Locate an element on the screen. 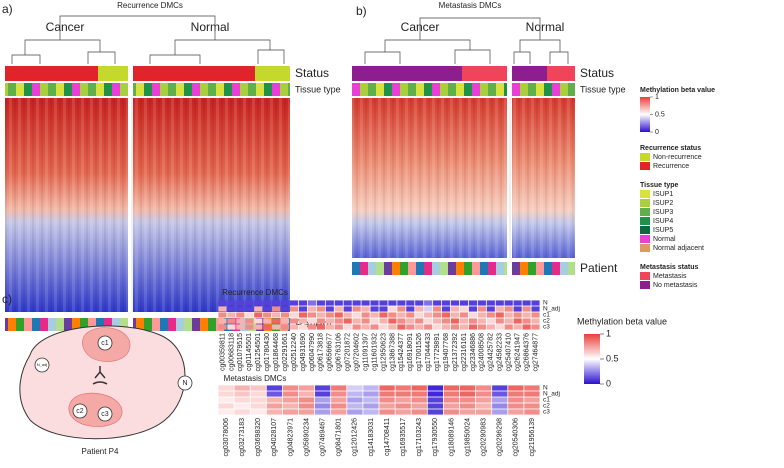 This screenshot has width=784, height=468. column-label: cg06047990 is located at coordinates (312, 352).